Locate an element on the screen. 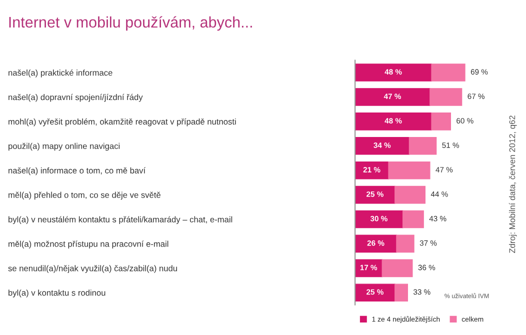  y-tick-label: se nenudil(a)/nějak využil(a) čas/zabil(a) nudu is located at coordinates (92, 269).